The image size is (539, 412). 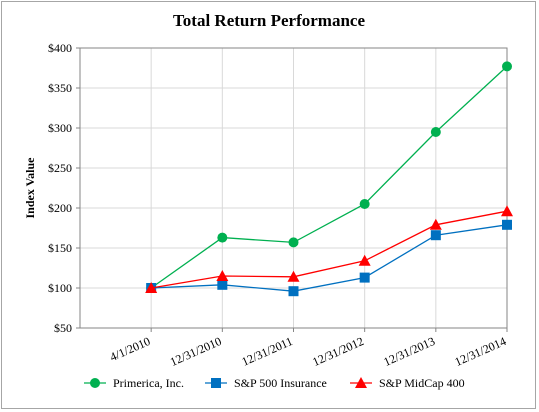 What do you see at coordinates (60, 128) in the screenshot?
I see `y-tick-label: $300` at bounding box center [60, 128].